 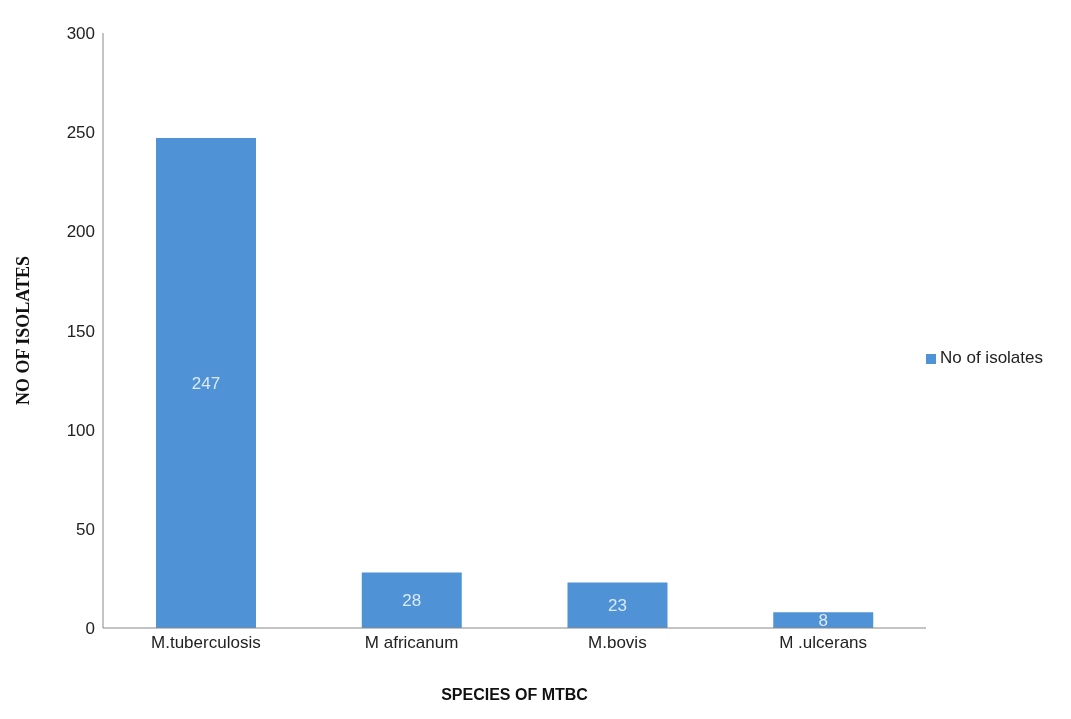 What do you see at coordinates (90, 629) in the screenshot?
I see `y-tick-label: 0` at bounding box center [90, 629].